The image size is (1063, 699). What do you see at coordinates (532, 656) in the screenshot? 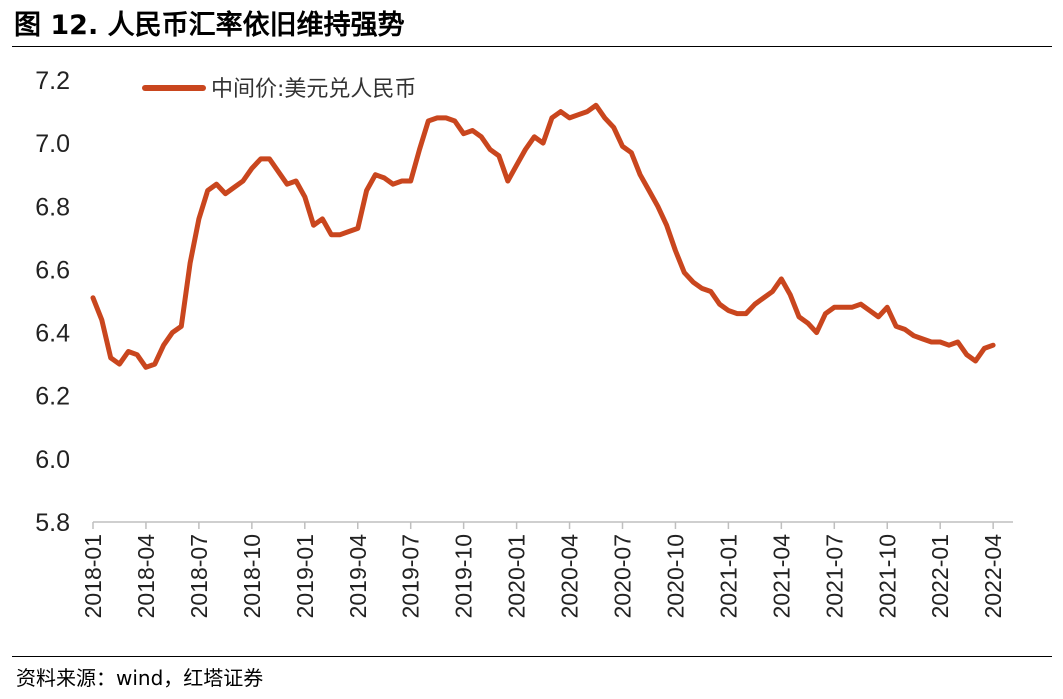
I see `footer-divider` at bounding box center [532, 656].